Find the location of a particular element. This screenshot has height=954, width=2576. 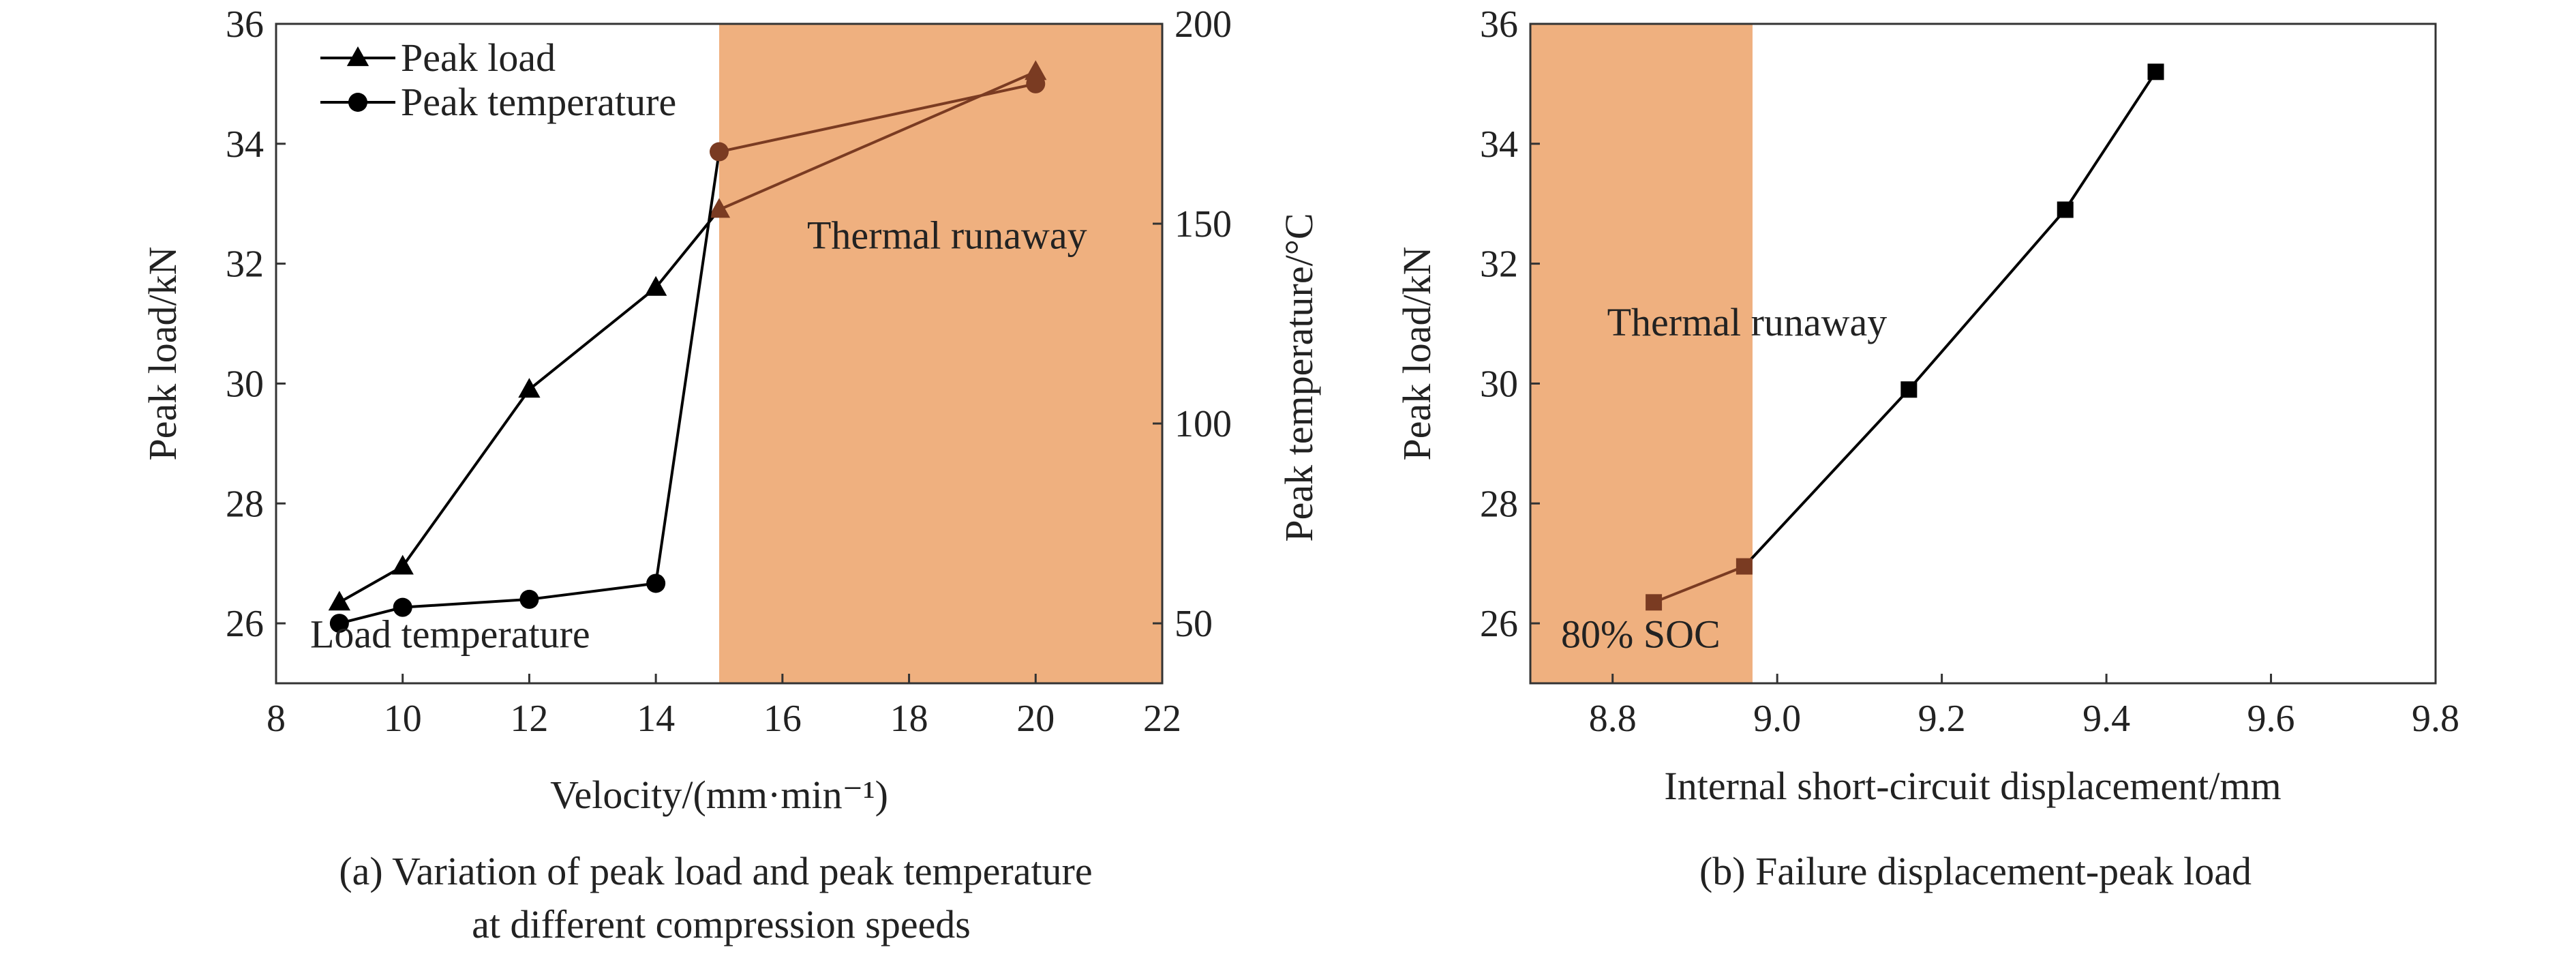

x-tick-label-a: 16 is located at coordinates (782, 719).